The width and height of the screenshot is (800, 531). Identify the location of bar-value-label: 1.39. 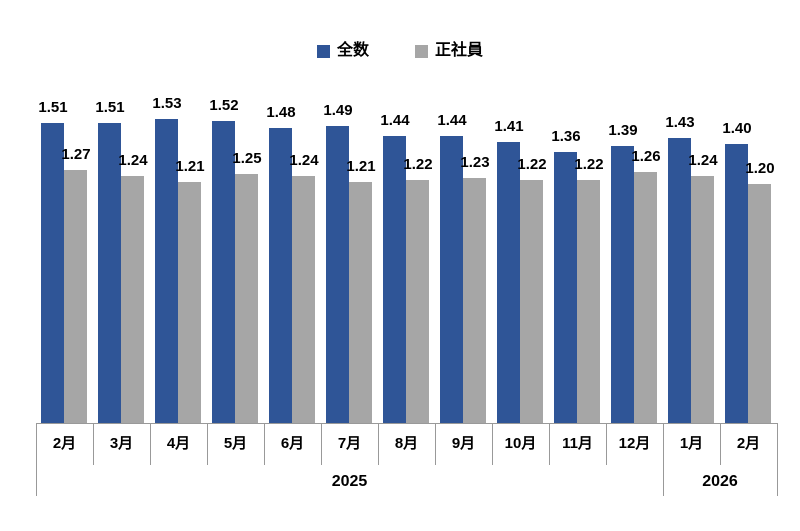
(623, 130).